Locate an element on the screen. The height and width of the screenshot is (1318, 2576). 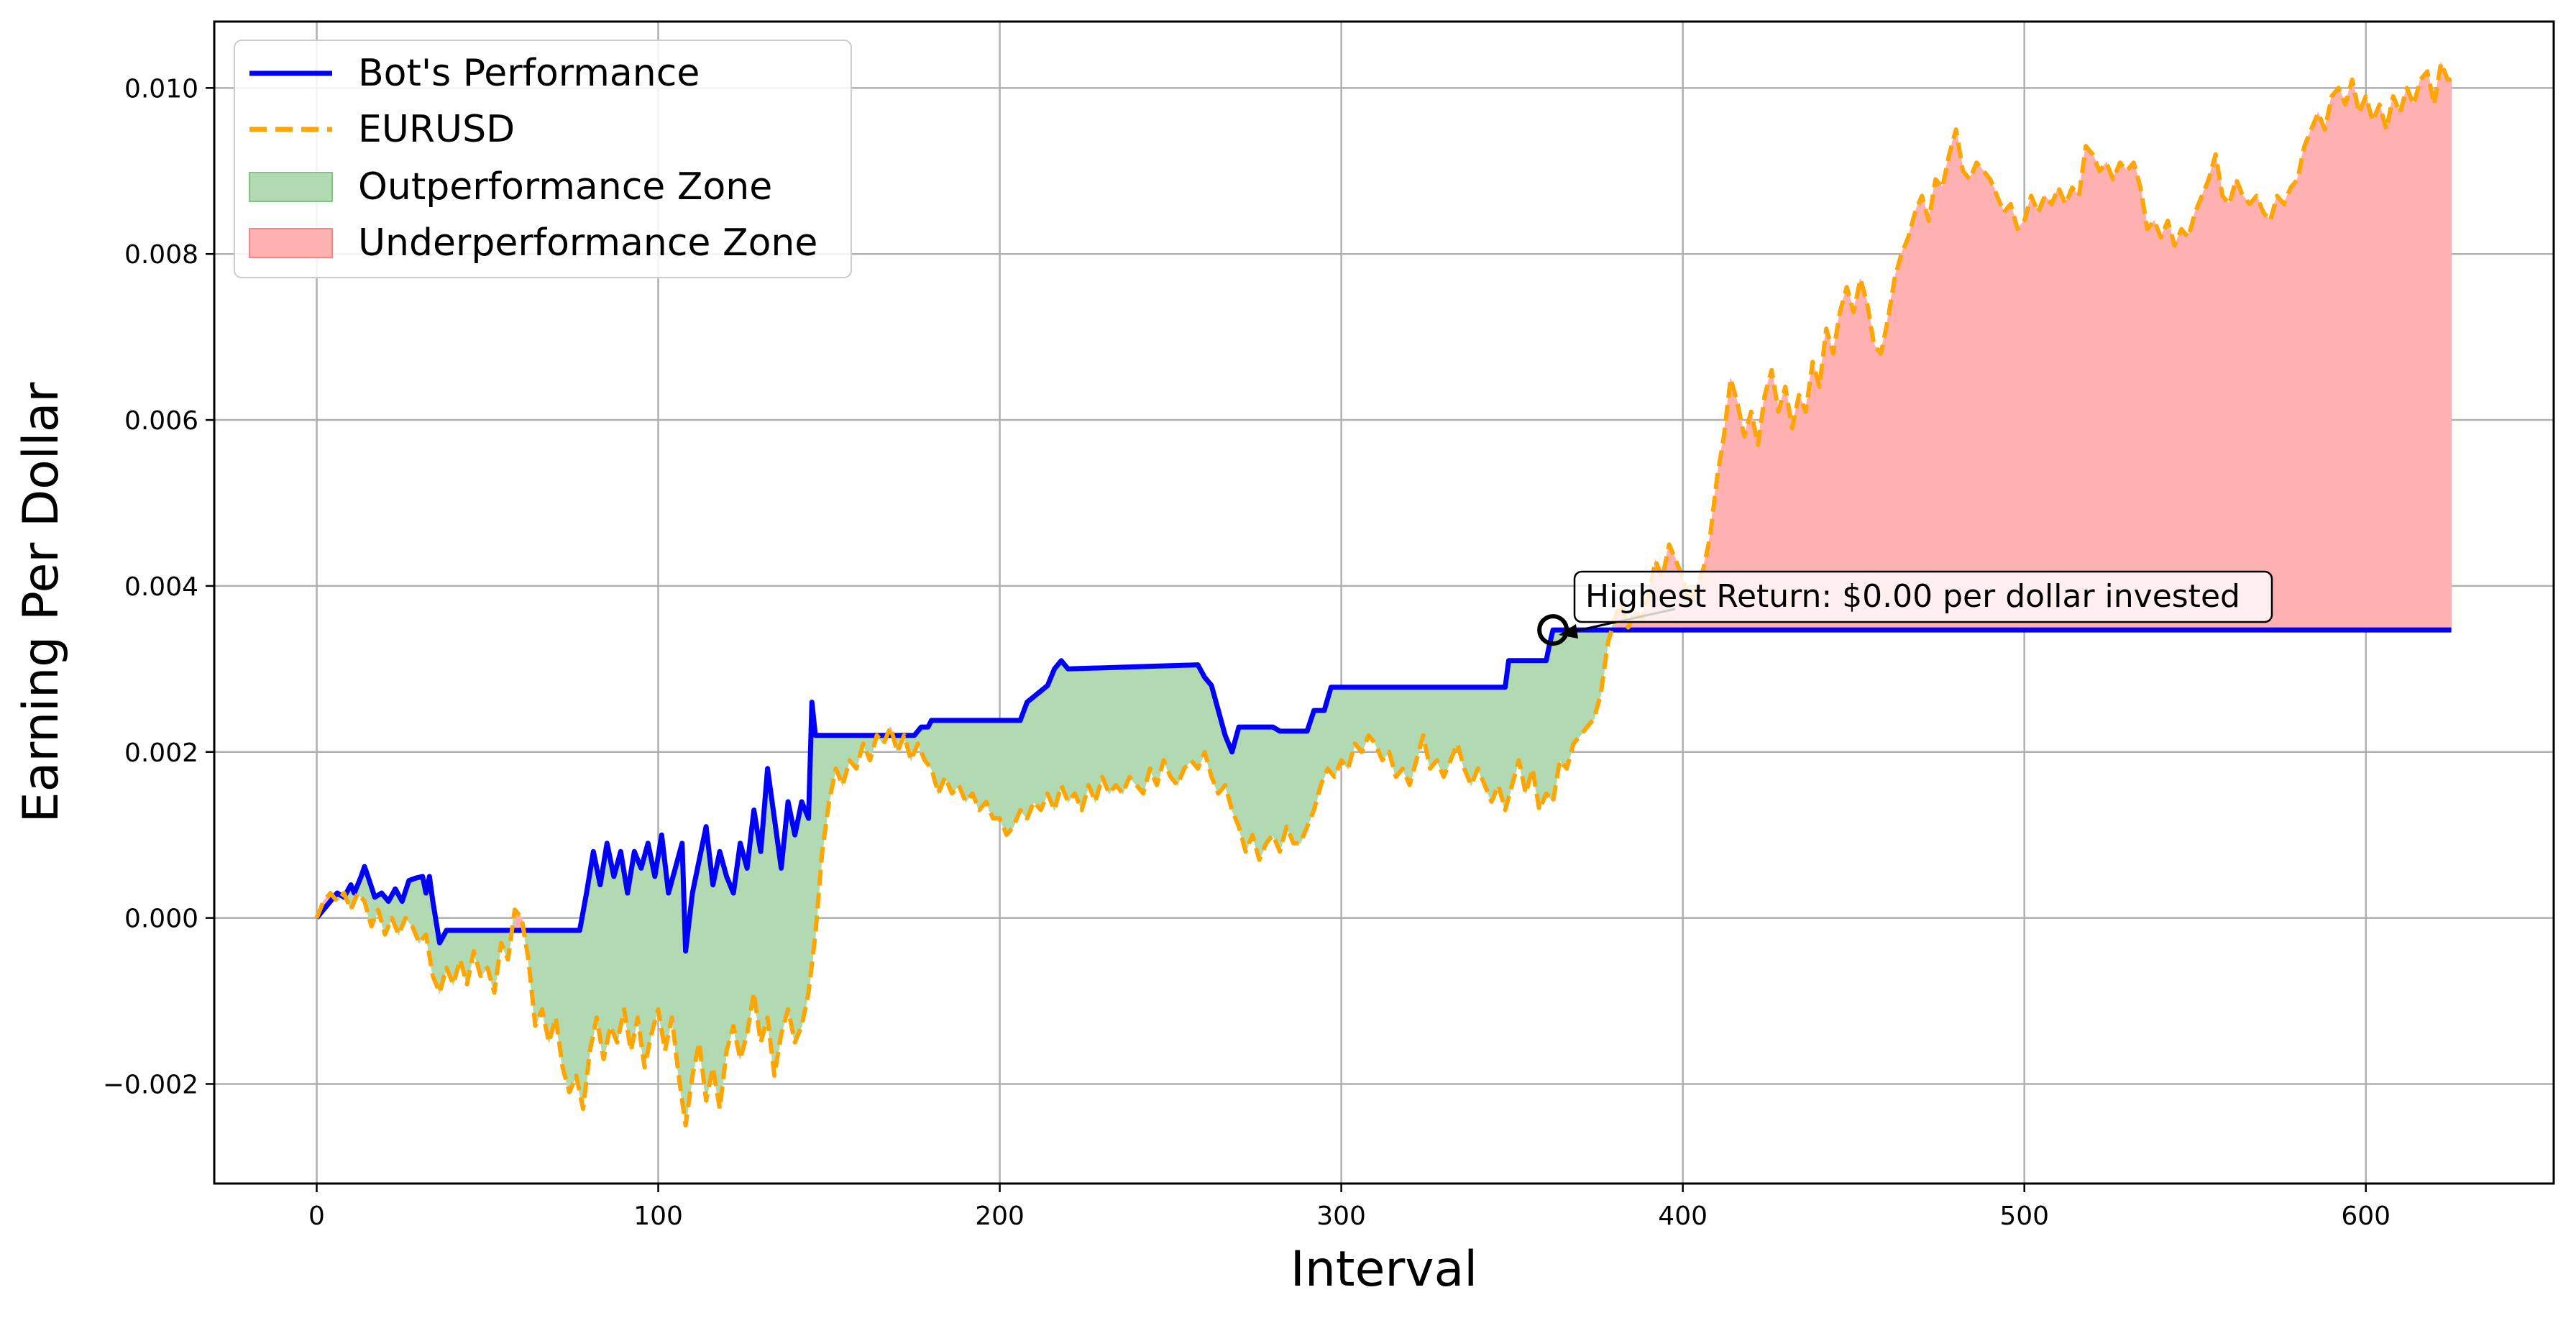
legend-label-eurusd: EURUSD is located at coordinates (436, 129).